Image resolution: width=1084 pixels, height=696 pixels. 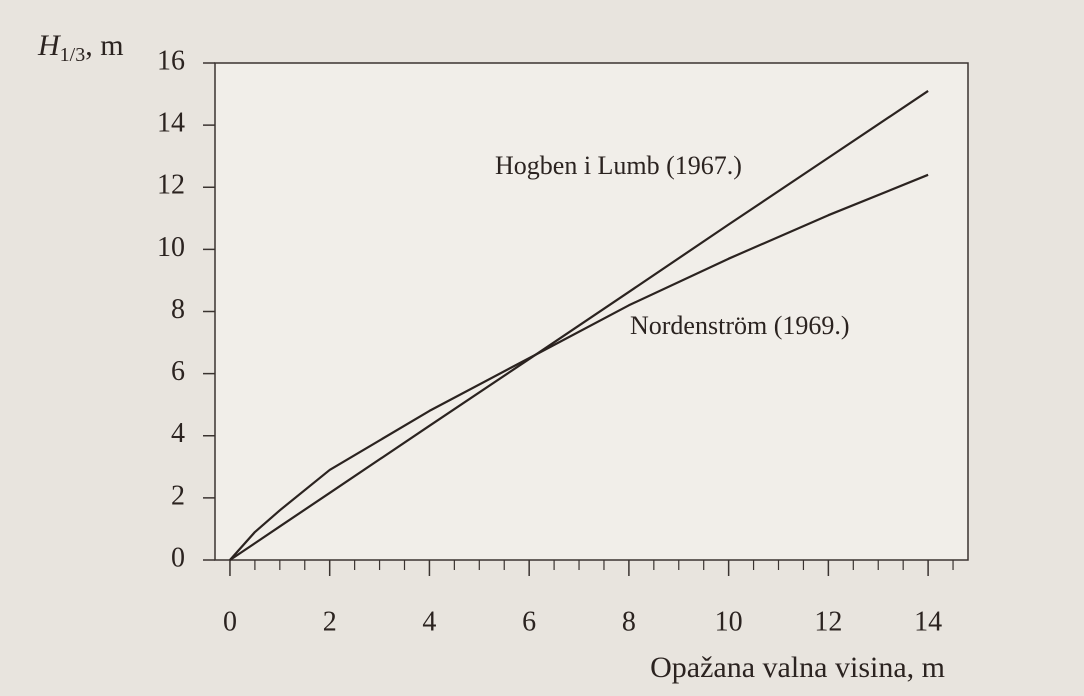 What do you see at coordinates (529, 621) in the screenshot?
I see `x-tick-label: 6` at bounding box center [529, 621].